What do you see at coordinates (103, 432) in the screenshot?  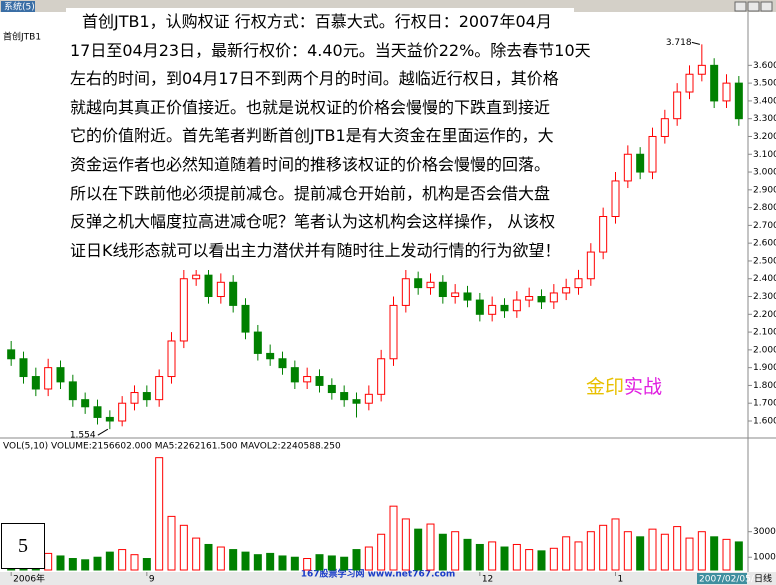 I see `low-pointer` at bounding box center [103, 432].